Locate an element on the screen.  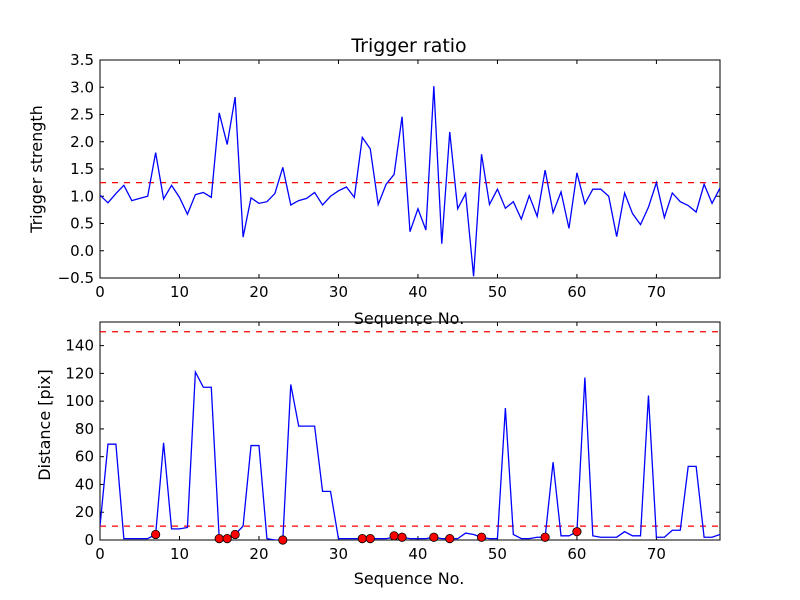
y-tick-label: 3.5 is located at coordinates (82, 60).